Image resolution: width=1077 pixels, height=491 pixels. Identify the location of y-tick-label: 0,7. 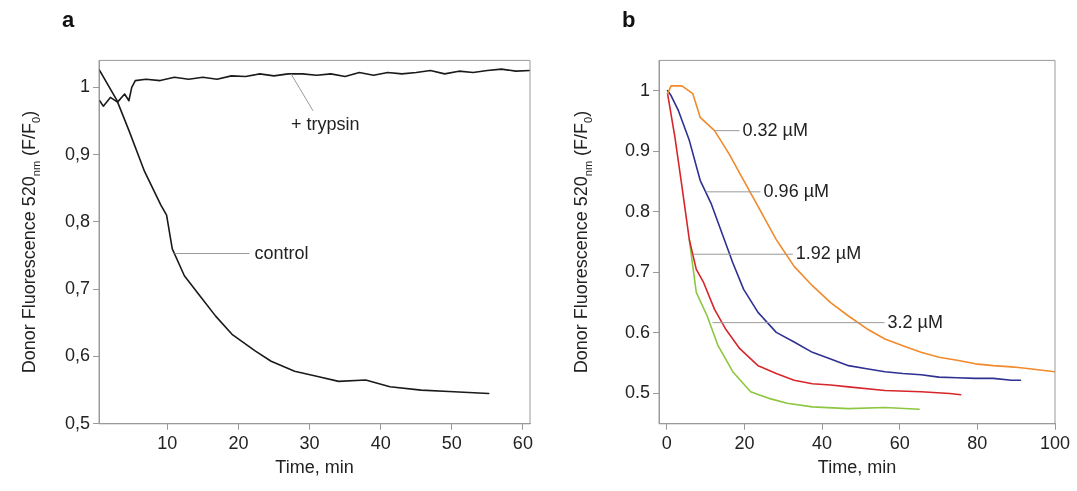
(77, 288).